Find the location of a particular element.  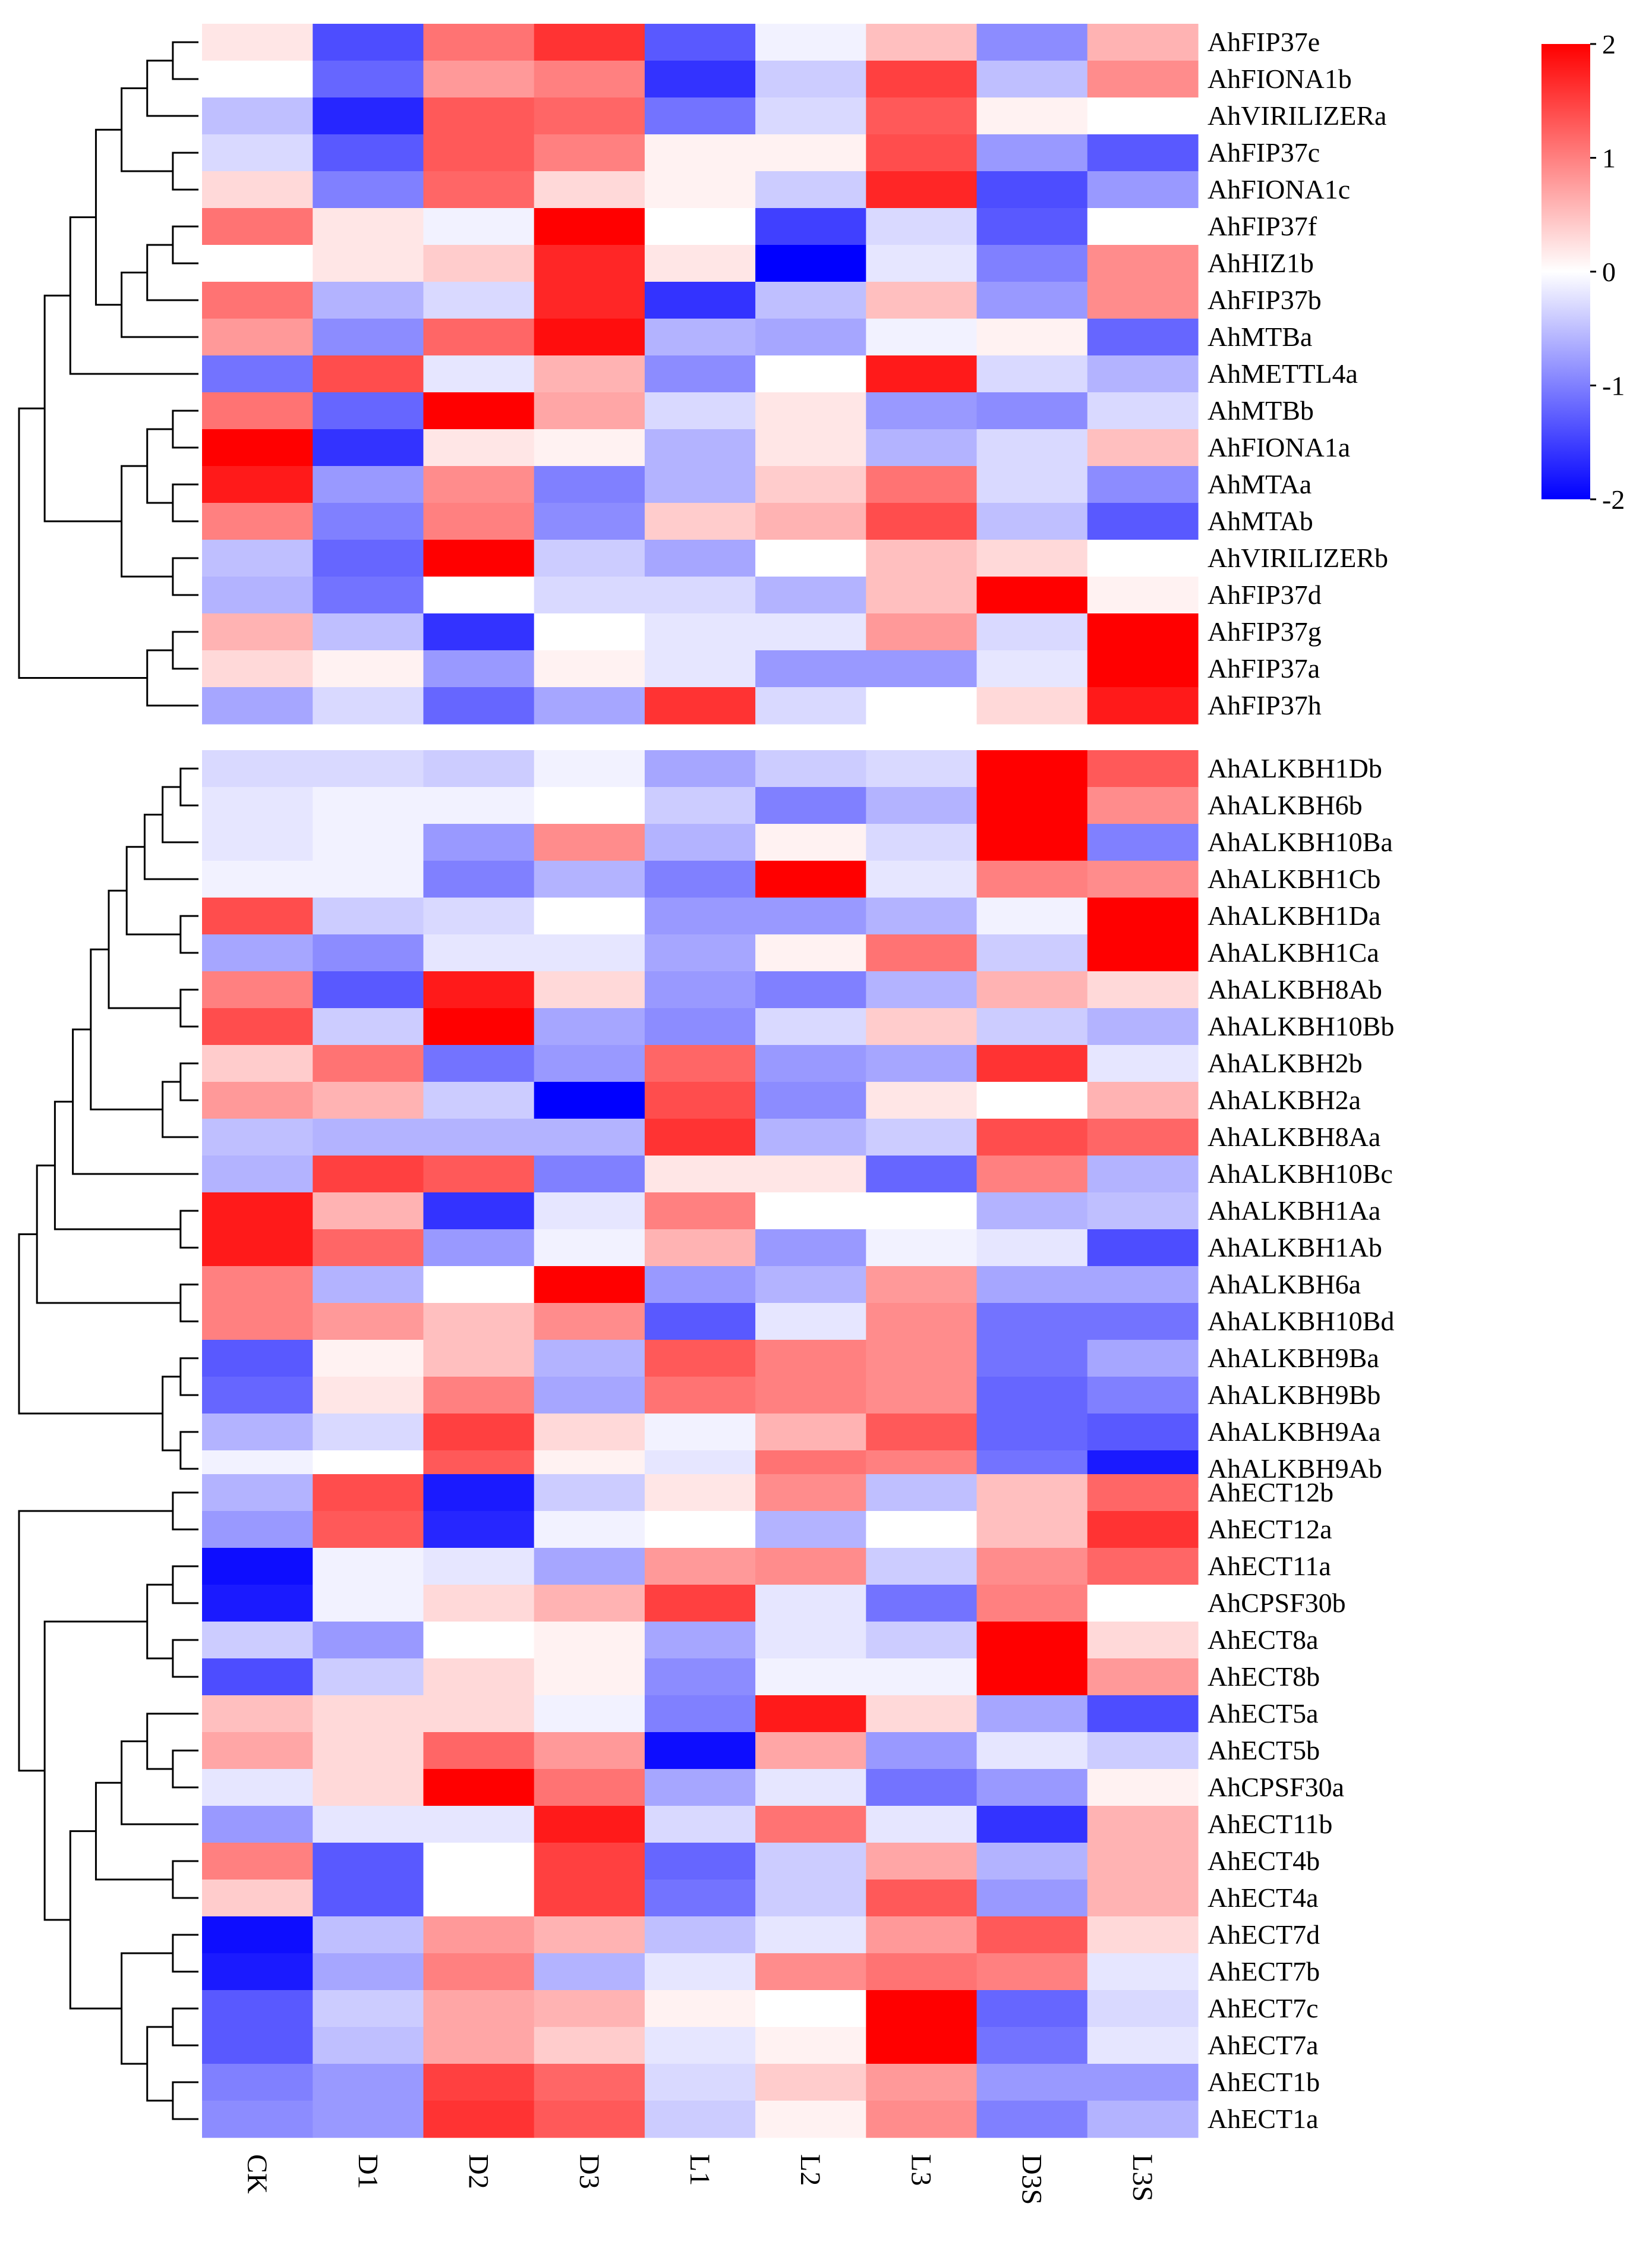

legend-tick-label: 0 is located at coordinates (1609, 272).